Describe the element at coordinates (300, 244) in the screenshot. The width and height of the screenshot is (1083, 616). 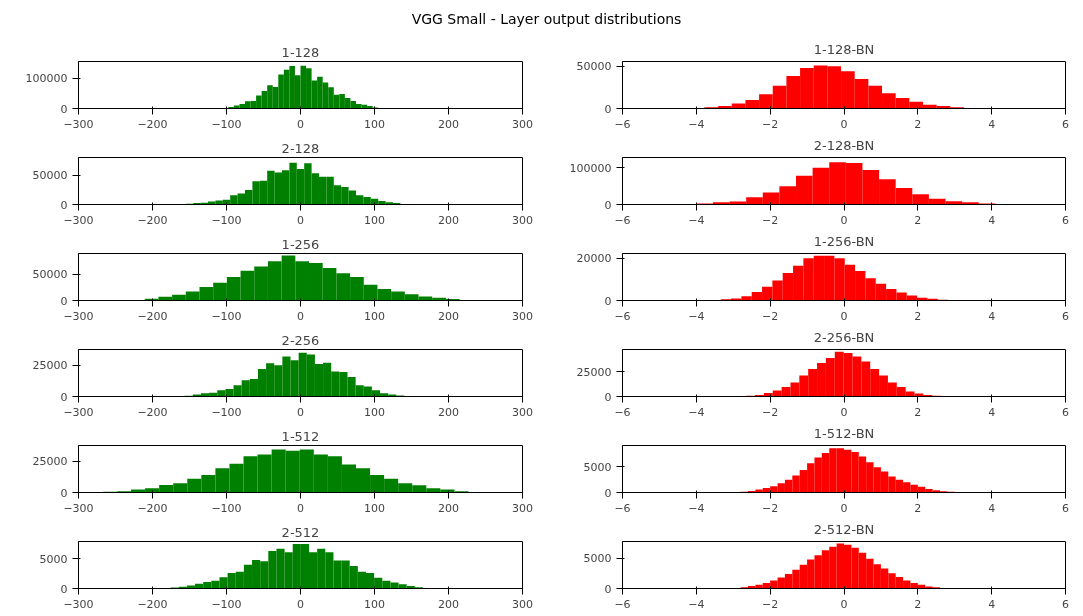
I see `chart-title: 1-256` at that location.